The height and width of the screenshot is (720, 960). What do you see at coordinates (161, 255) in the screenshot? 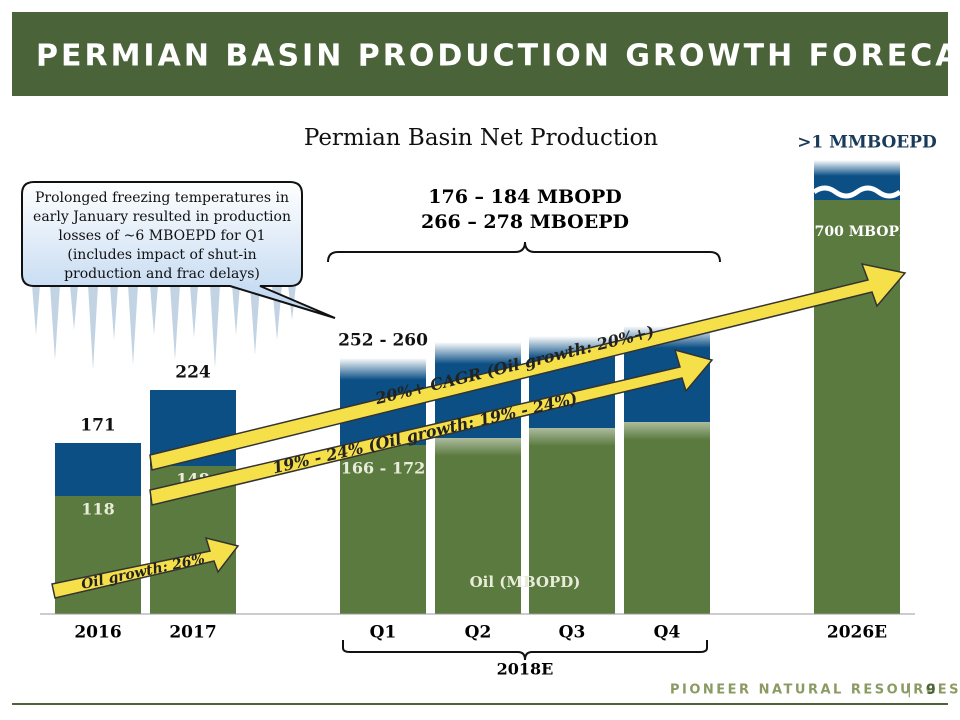
I see `callout-line: (includes impact of shut-in` at bounding box center [161, 255].